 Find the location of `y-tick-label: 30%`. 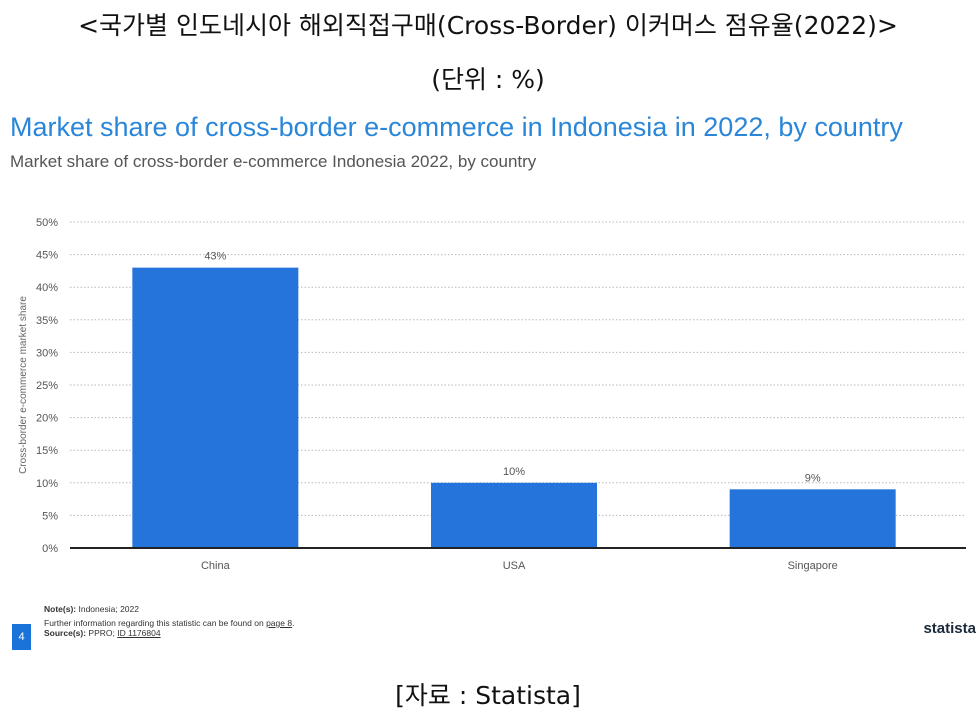

y-tick-label: 30% is located at coordinates (47, 353).